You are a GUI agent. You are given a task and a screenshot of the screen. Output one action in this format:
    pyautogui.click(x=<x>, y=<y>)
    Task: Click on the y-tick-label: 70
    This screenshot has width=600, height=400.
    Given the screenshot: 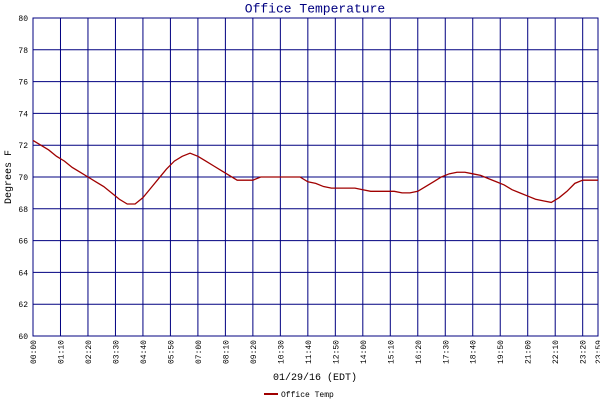 What is the action you would take?
    pyautogui.click(x=23, y=178)
    